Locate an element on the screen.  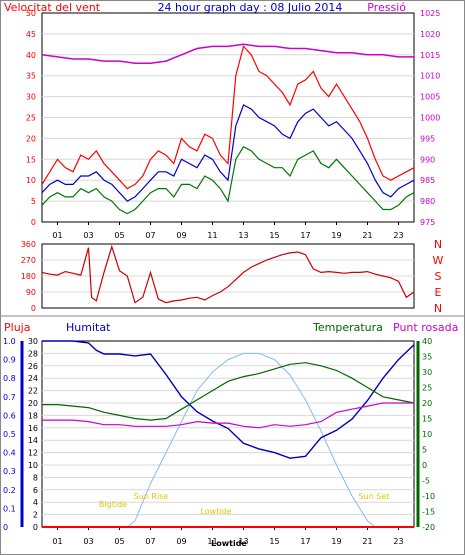
legend-temperature: Temperatura is located at coordinates (347, 327).